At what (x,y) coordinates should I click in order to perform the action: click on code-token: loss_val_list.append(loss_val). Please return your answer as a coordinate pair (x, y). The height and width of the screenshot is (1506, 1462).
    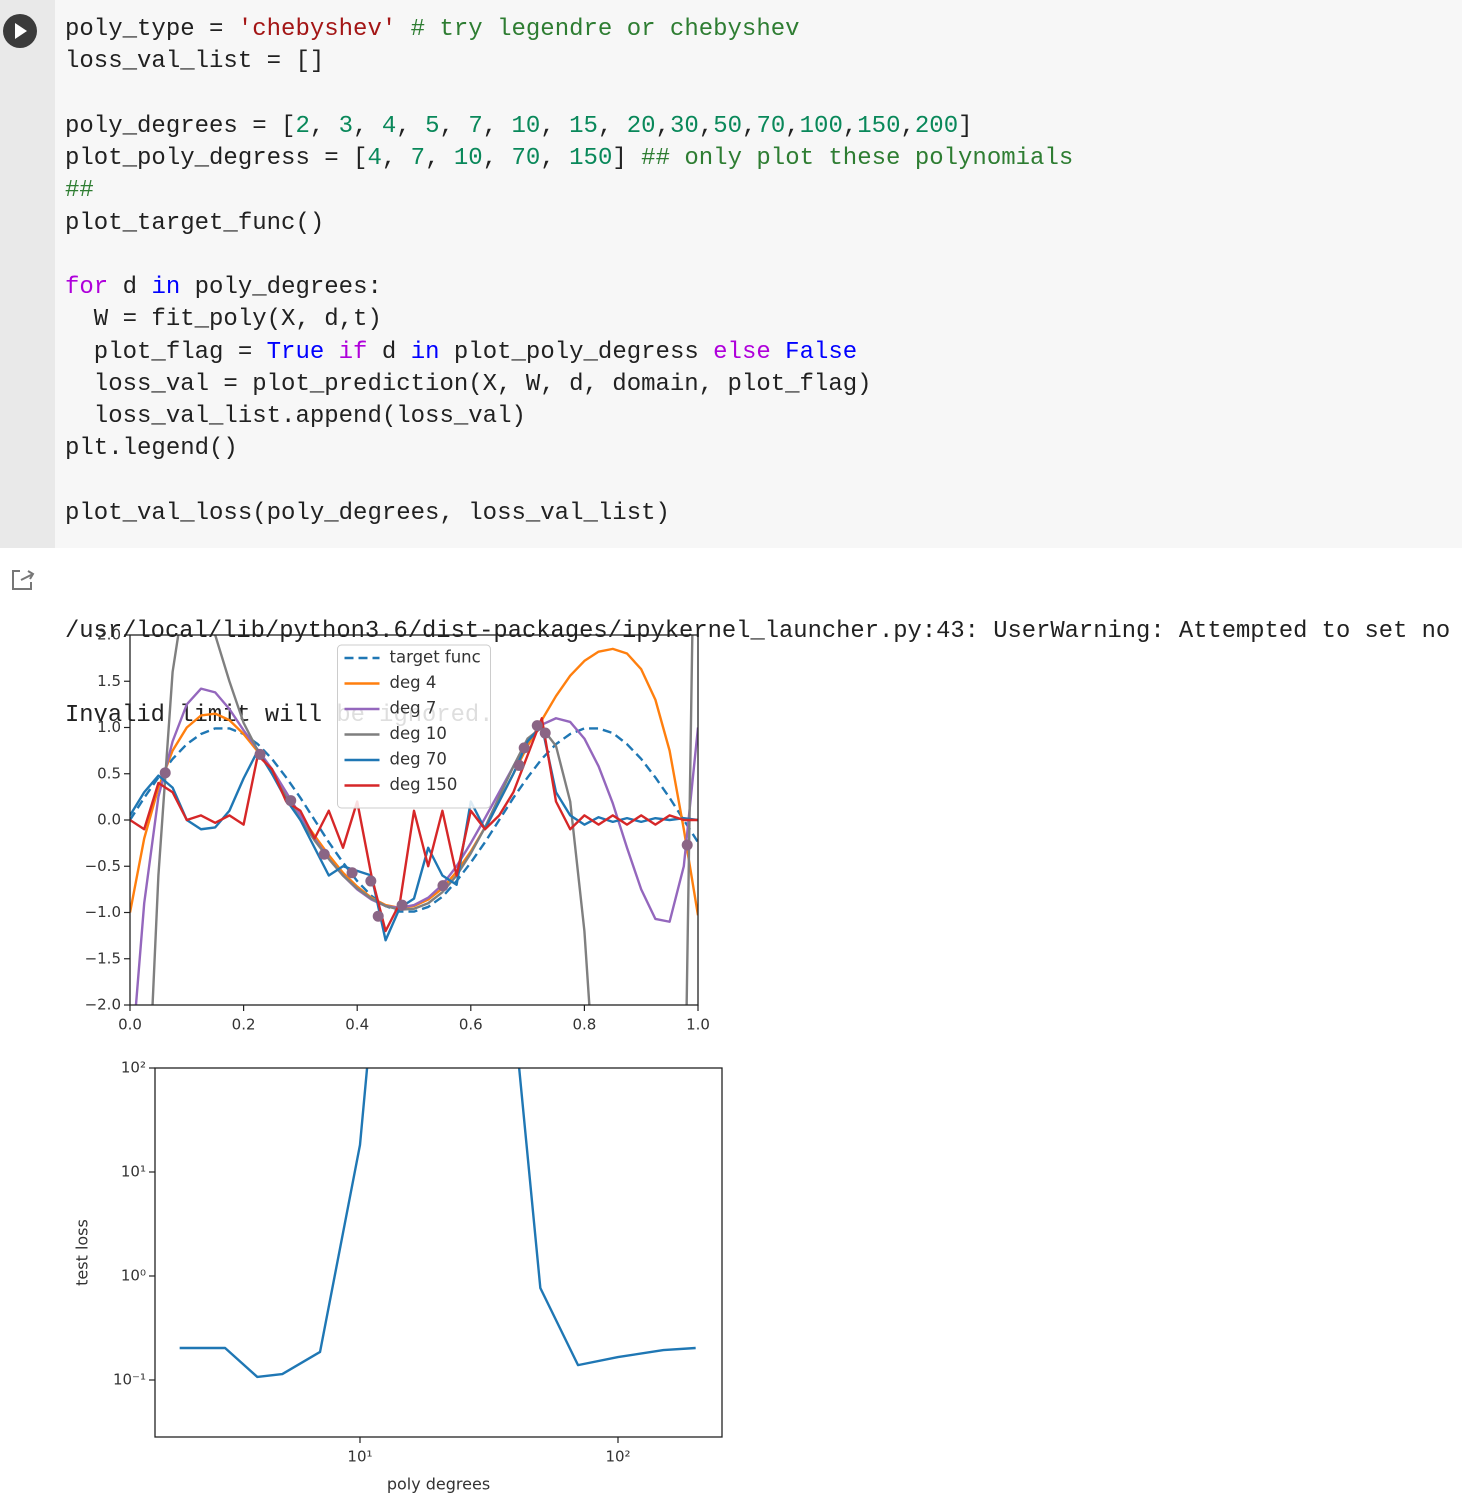
    Looking at the image, I should click on (295, 417).